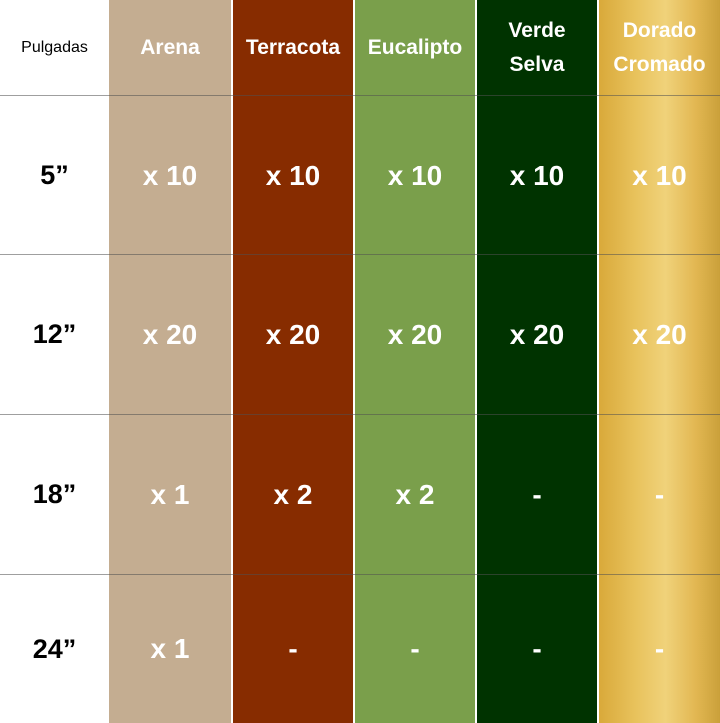 Image resolution: width=720 pixels, height=723 pixels. I want to click on size-label-12: 12”, so click(54, 334).